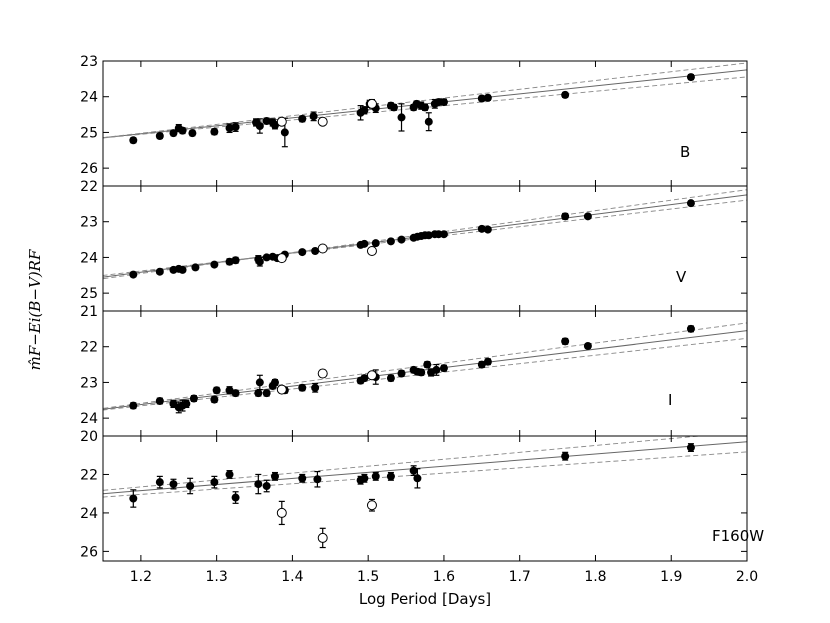  What do you see at coordinates (141, 577) in the screenshot?
I see `x-tick-label: 1.2` at bounding box center [141, 577].